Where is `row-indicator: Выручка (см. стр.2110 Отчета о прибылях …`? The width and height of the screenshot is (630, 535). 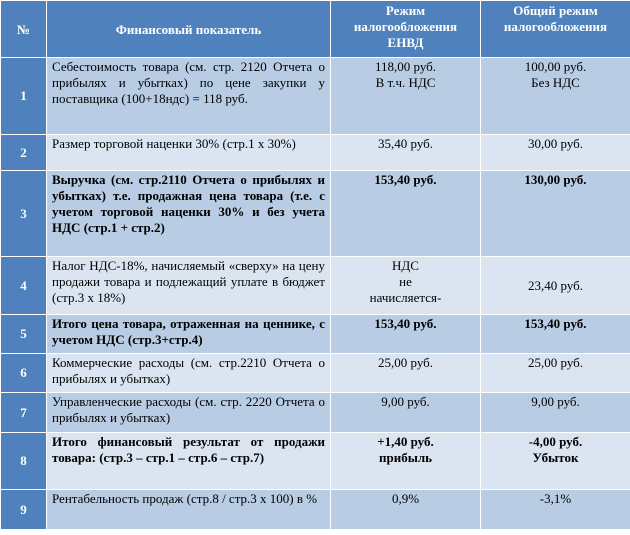 row-indicator: Выручка (см. стр.2110 Отчета о прибылях … is located at coordinates (188, 213).